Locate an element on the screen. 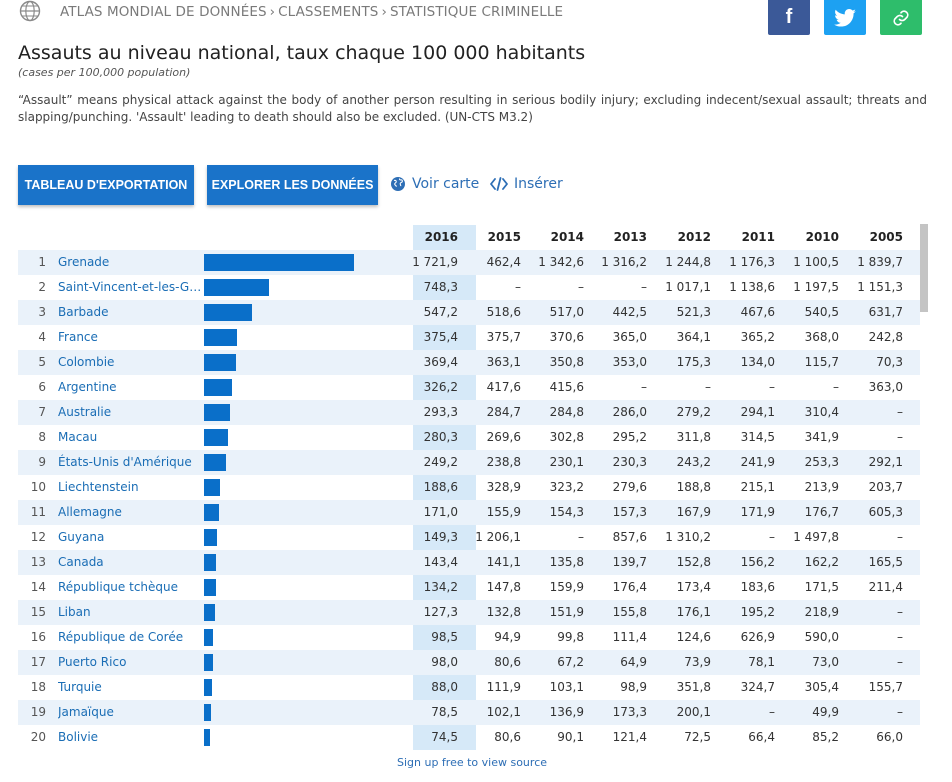 This screenshot has height=782, width=952. year-header-2013: 2013 is located at coordinates (630, 237).